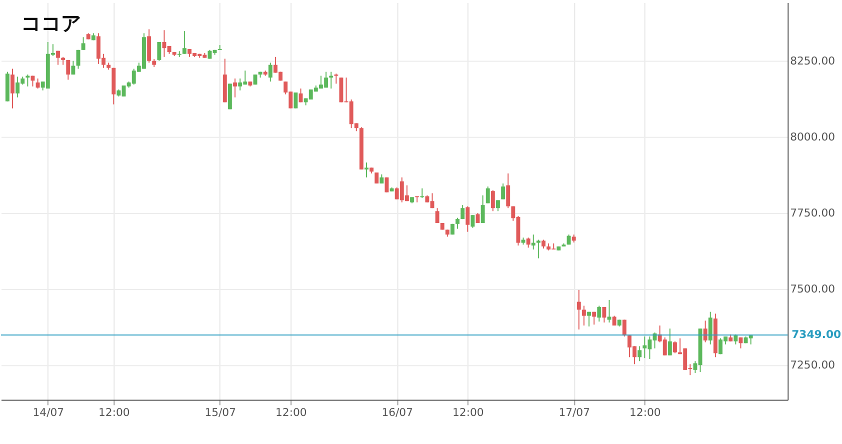 The width and height of the screenshot is (842, 444). Describe the element at coordinates (813, 137) in the screenshot. I see `y-tick-label: 8000.00` at that location.